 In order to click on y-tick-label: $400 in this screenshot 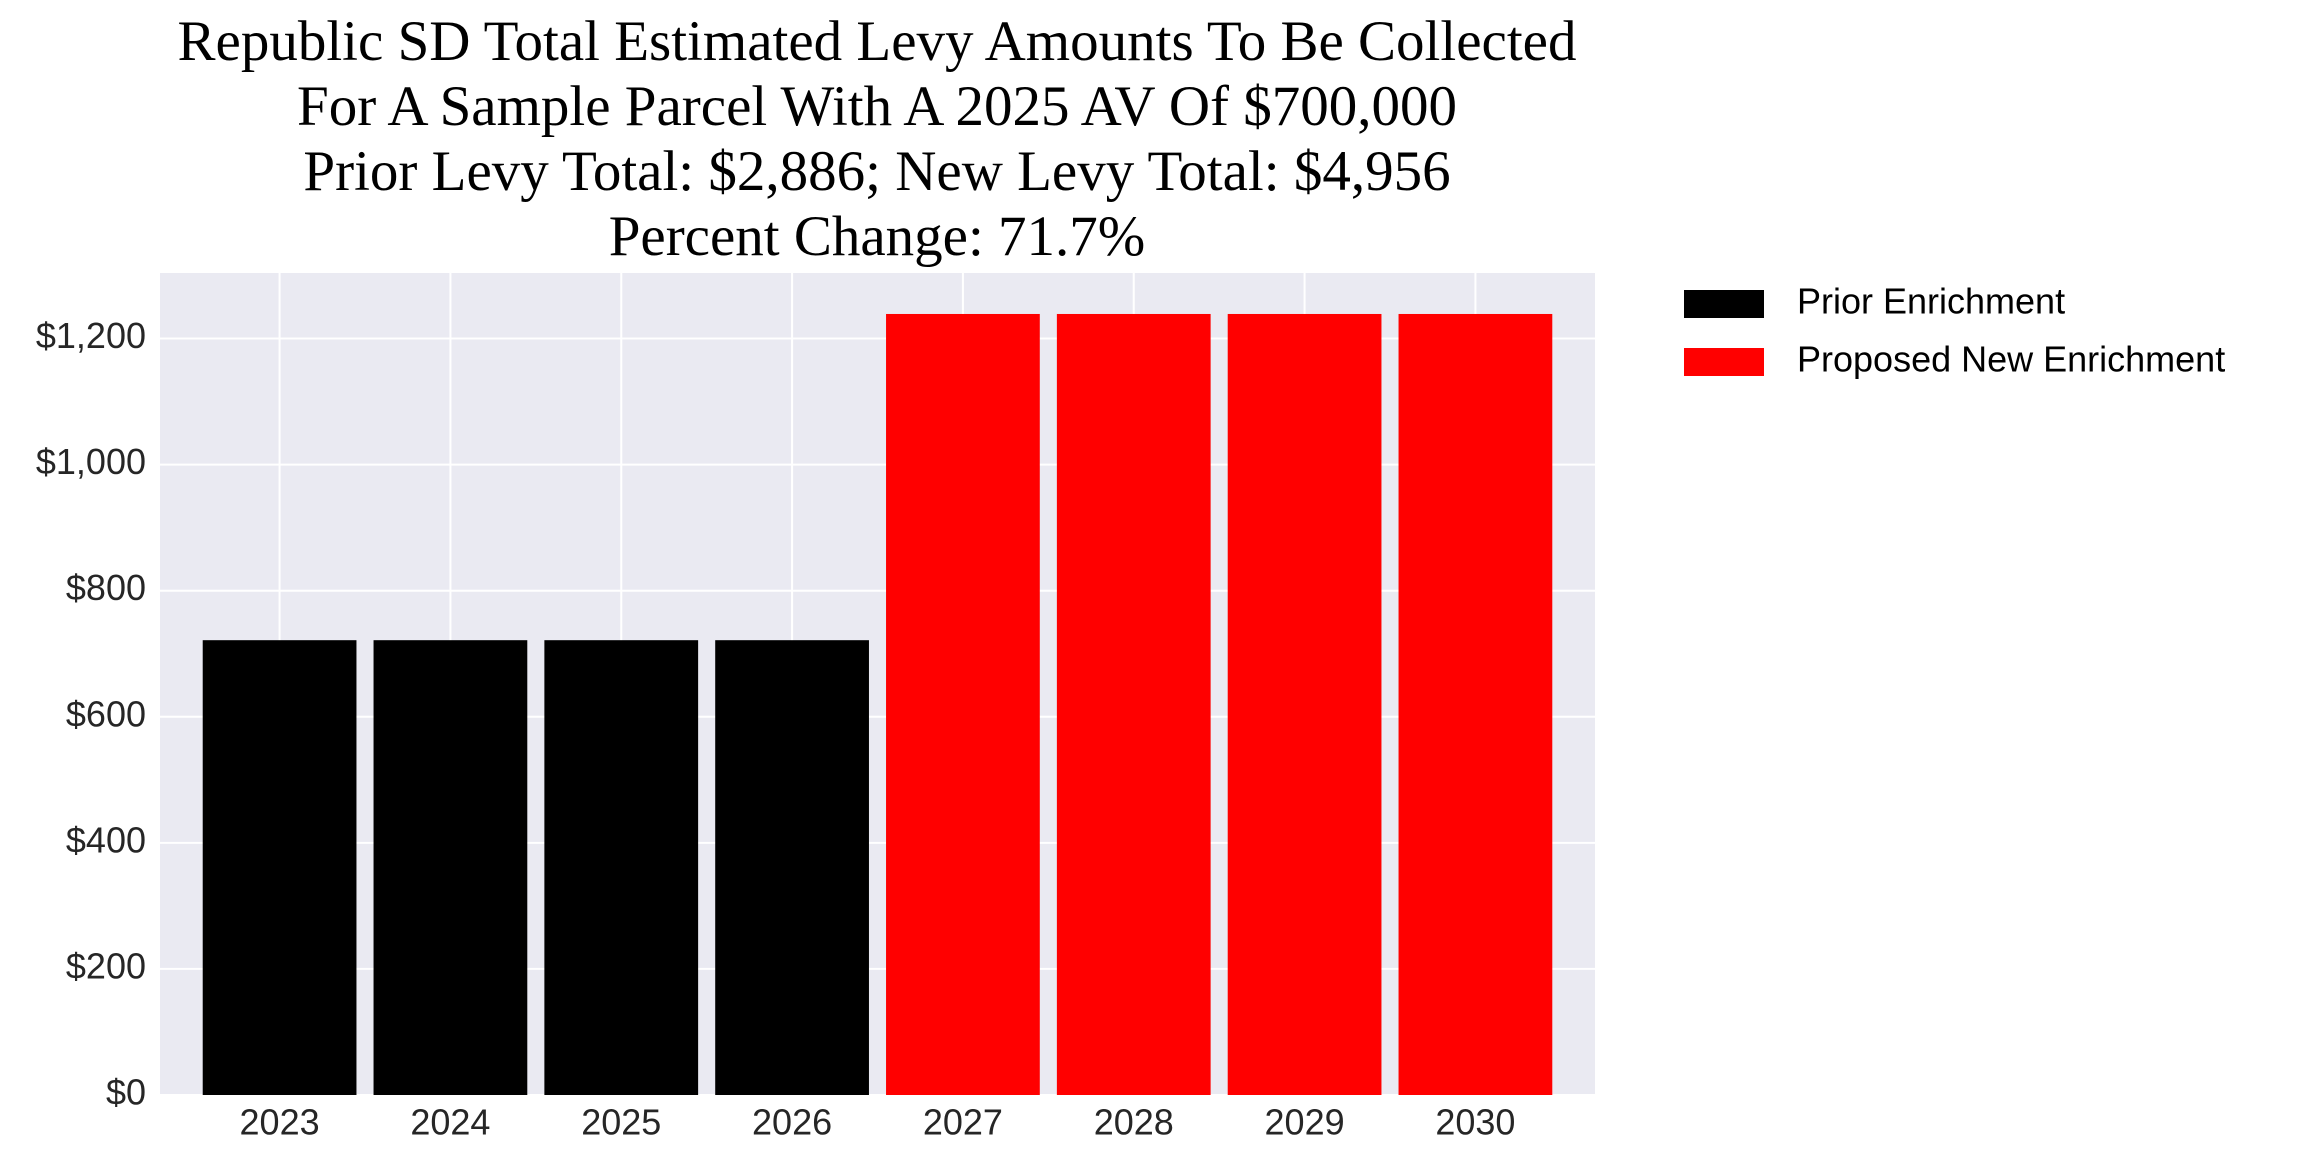, I will do `click(106, 839)`.